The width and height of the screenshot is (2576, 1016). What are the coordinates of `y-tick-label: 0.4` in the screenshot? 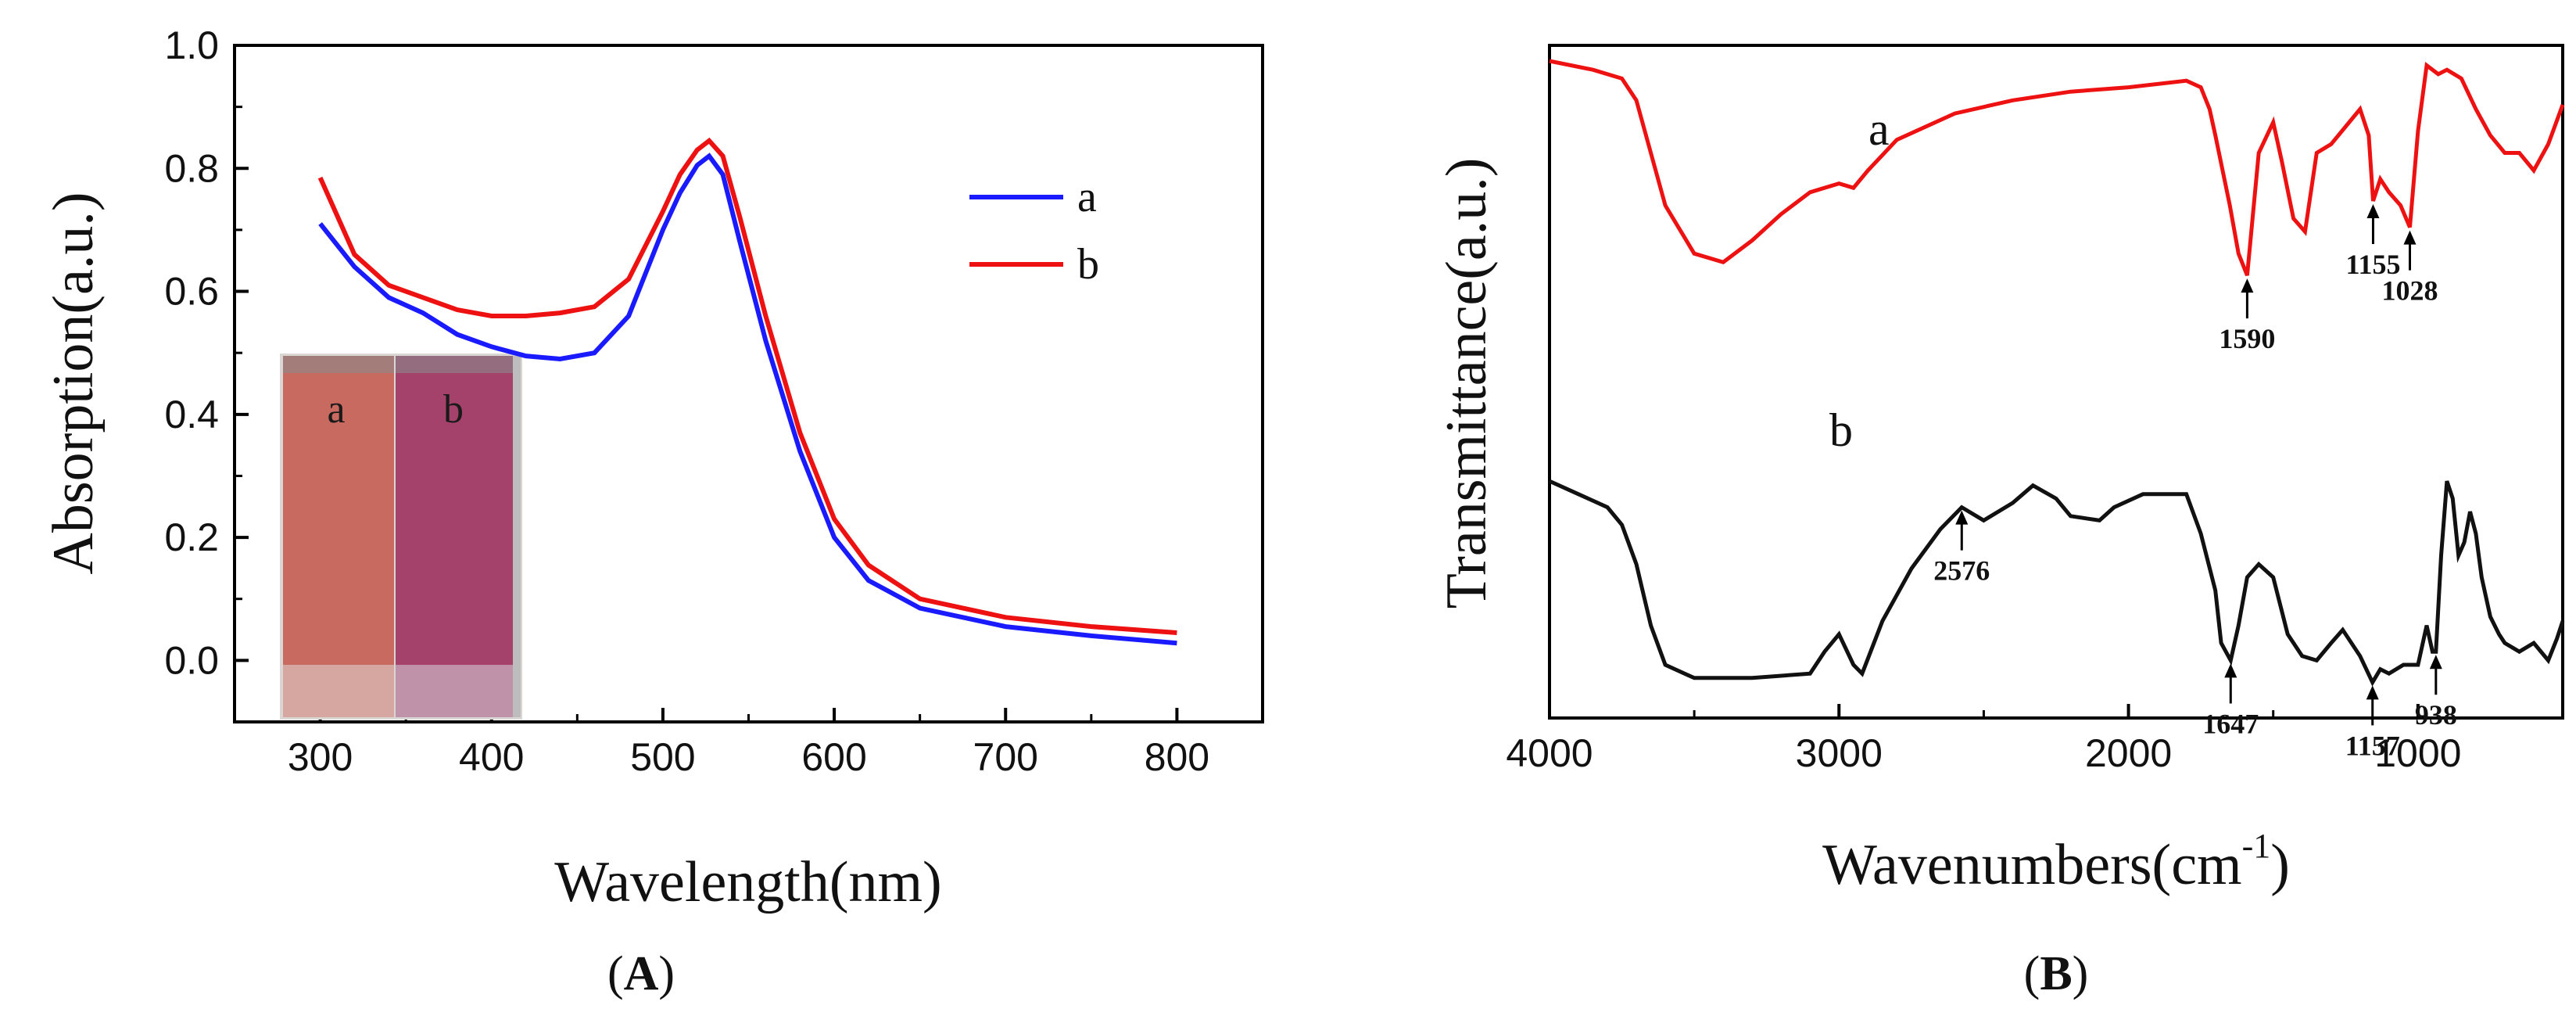 It's located at (191, 414).